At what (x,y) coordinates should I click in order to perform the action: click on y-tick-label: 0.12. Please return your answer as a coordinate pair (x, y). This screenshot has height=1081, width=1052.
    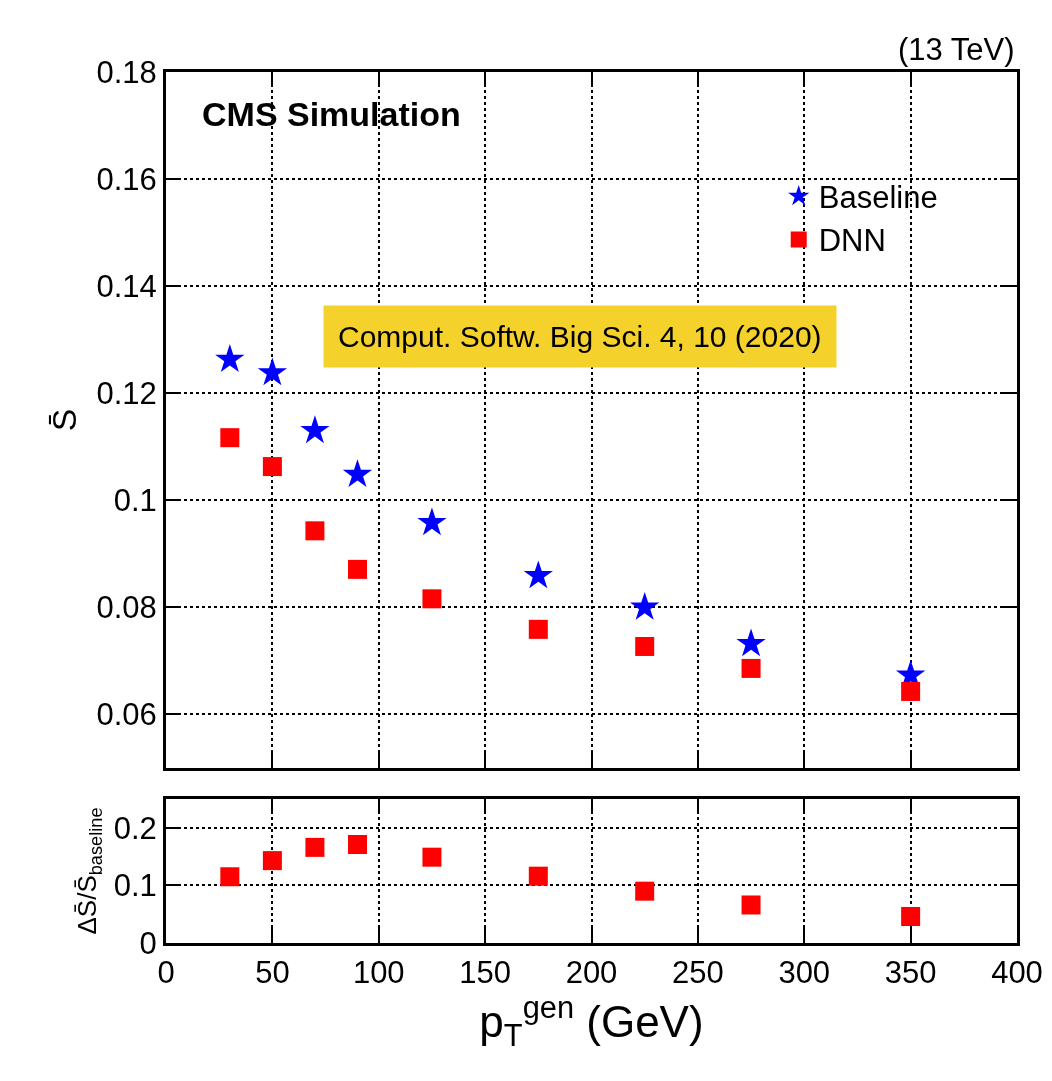
    Looking at the image, I should click on (126, 394).